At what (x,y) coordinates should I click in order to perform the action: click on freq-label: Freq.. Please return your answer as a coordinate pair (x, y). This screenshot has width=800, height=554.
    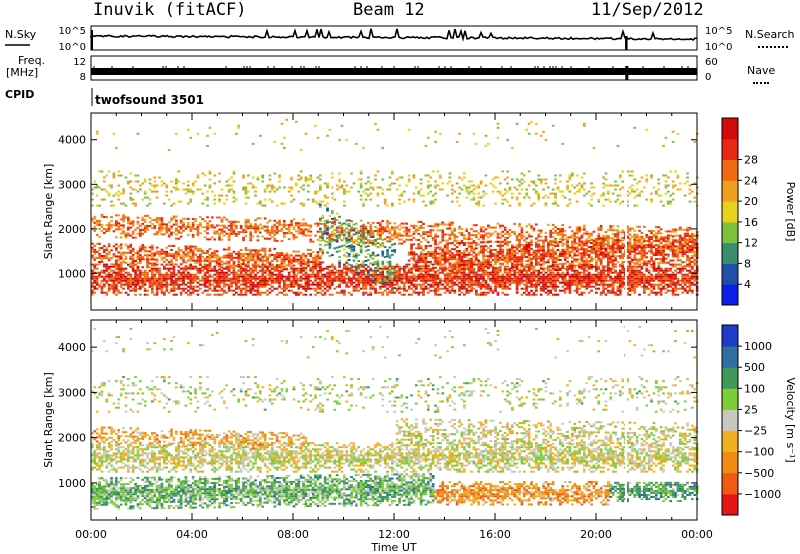
    Looking at the image, I should click on (32, 60).